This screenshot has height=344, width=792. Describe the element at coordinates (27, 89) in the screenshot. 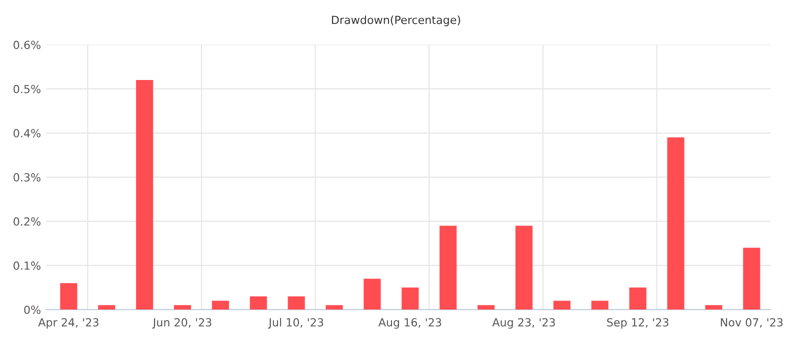

I see `y-tick-label: 0.5%` at that location.